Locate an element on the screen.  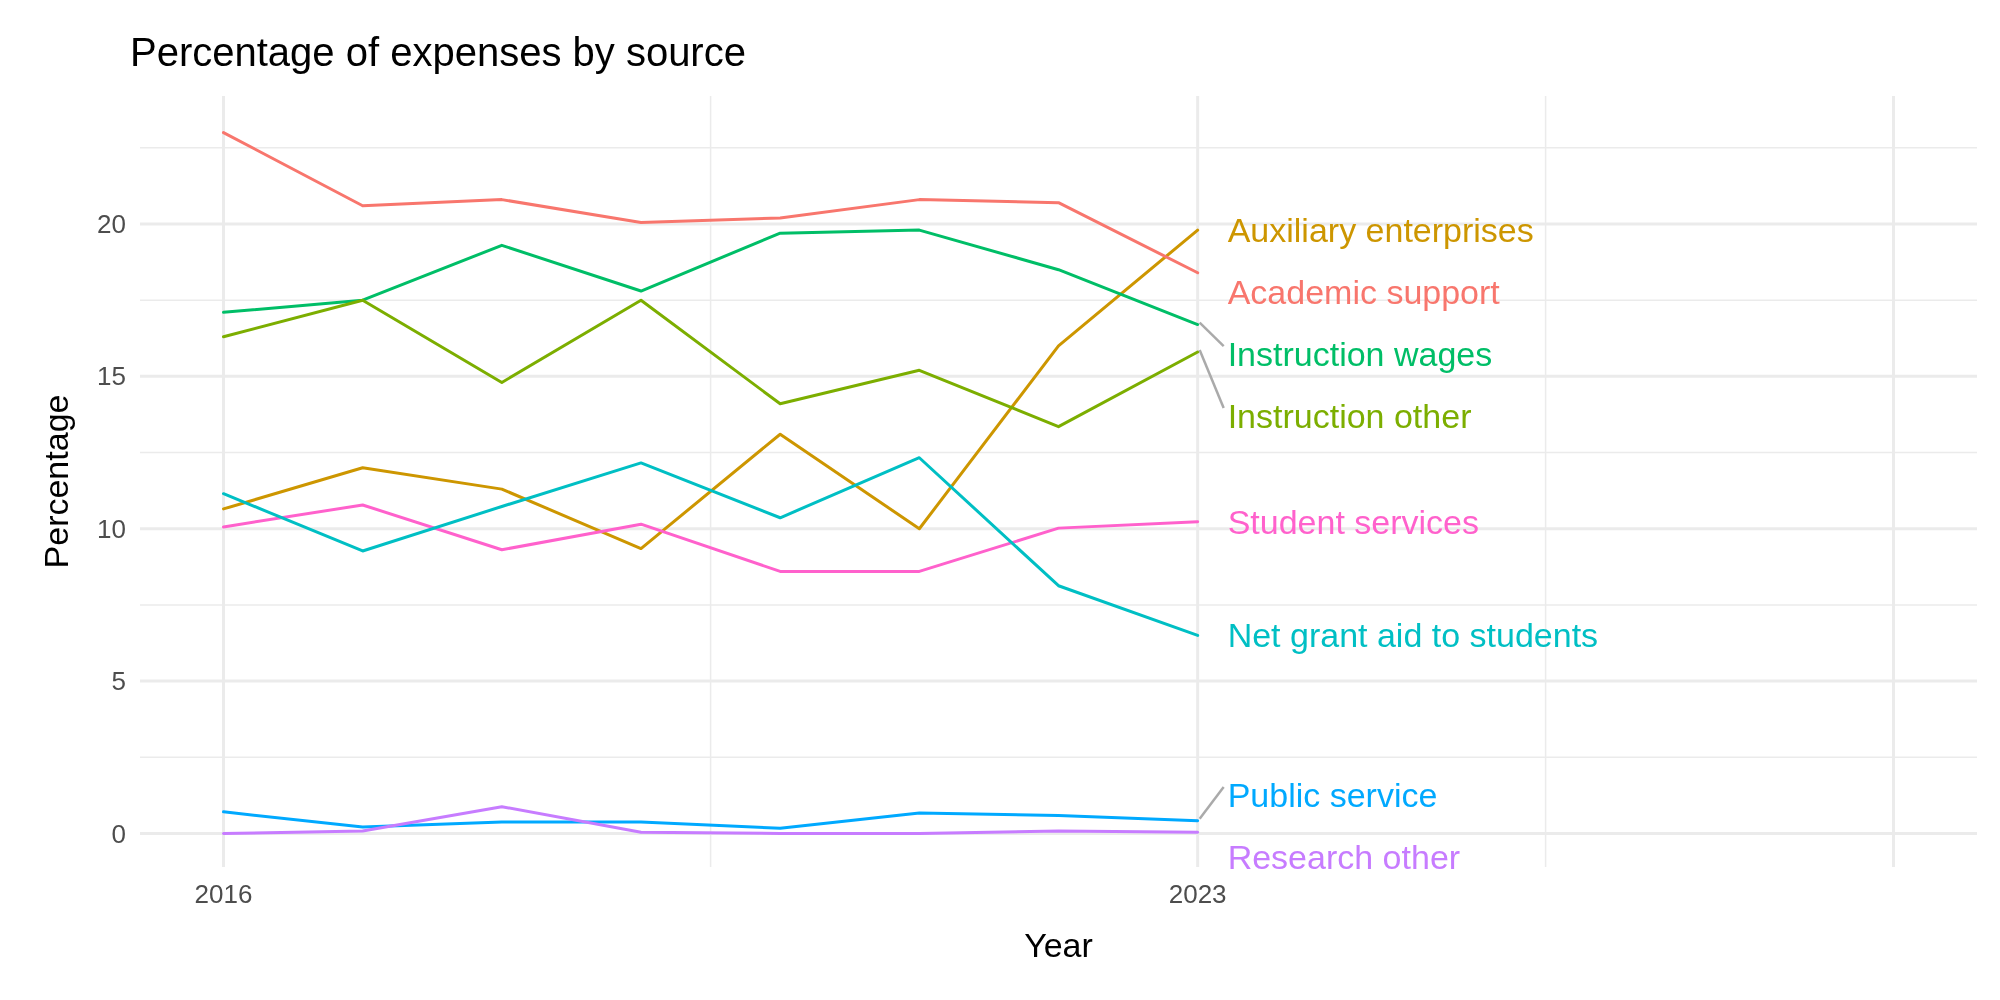
series-label: Auxiliary enterprises is located at coordinates (1380, 229).